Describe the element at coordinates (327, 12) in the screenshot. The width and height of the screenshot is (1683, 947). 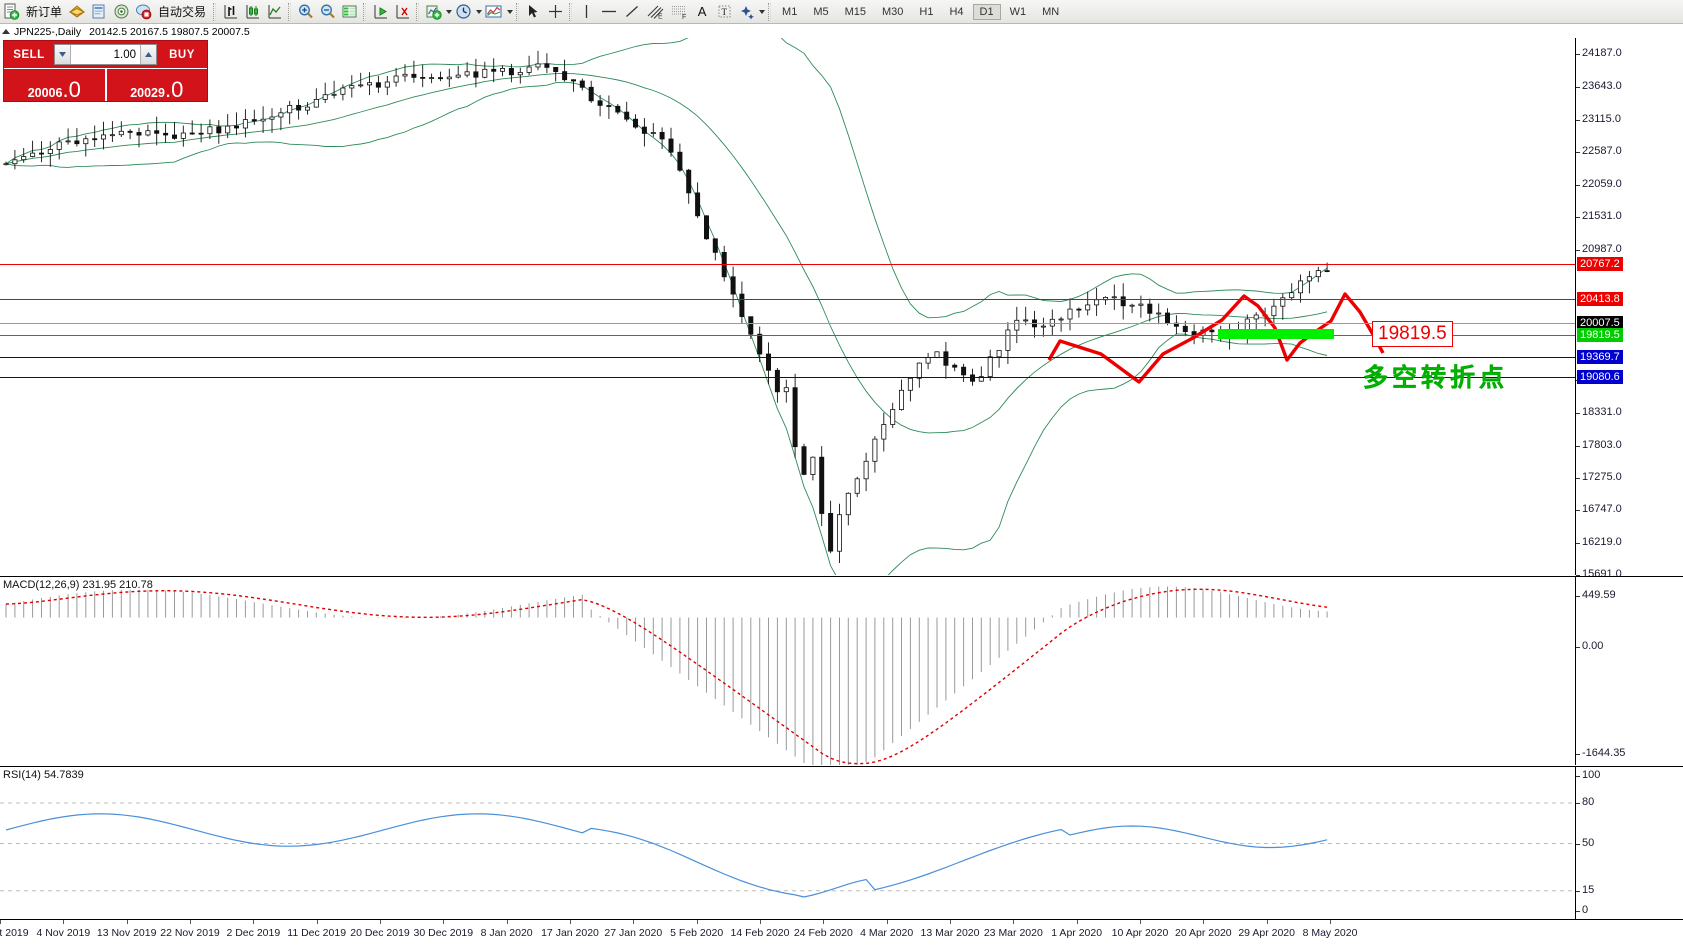
I see `zoom-out-icon` at that location.